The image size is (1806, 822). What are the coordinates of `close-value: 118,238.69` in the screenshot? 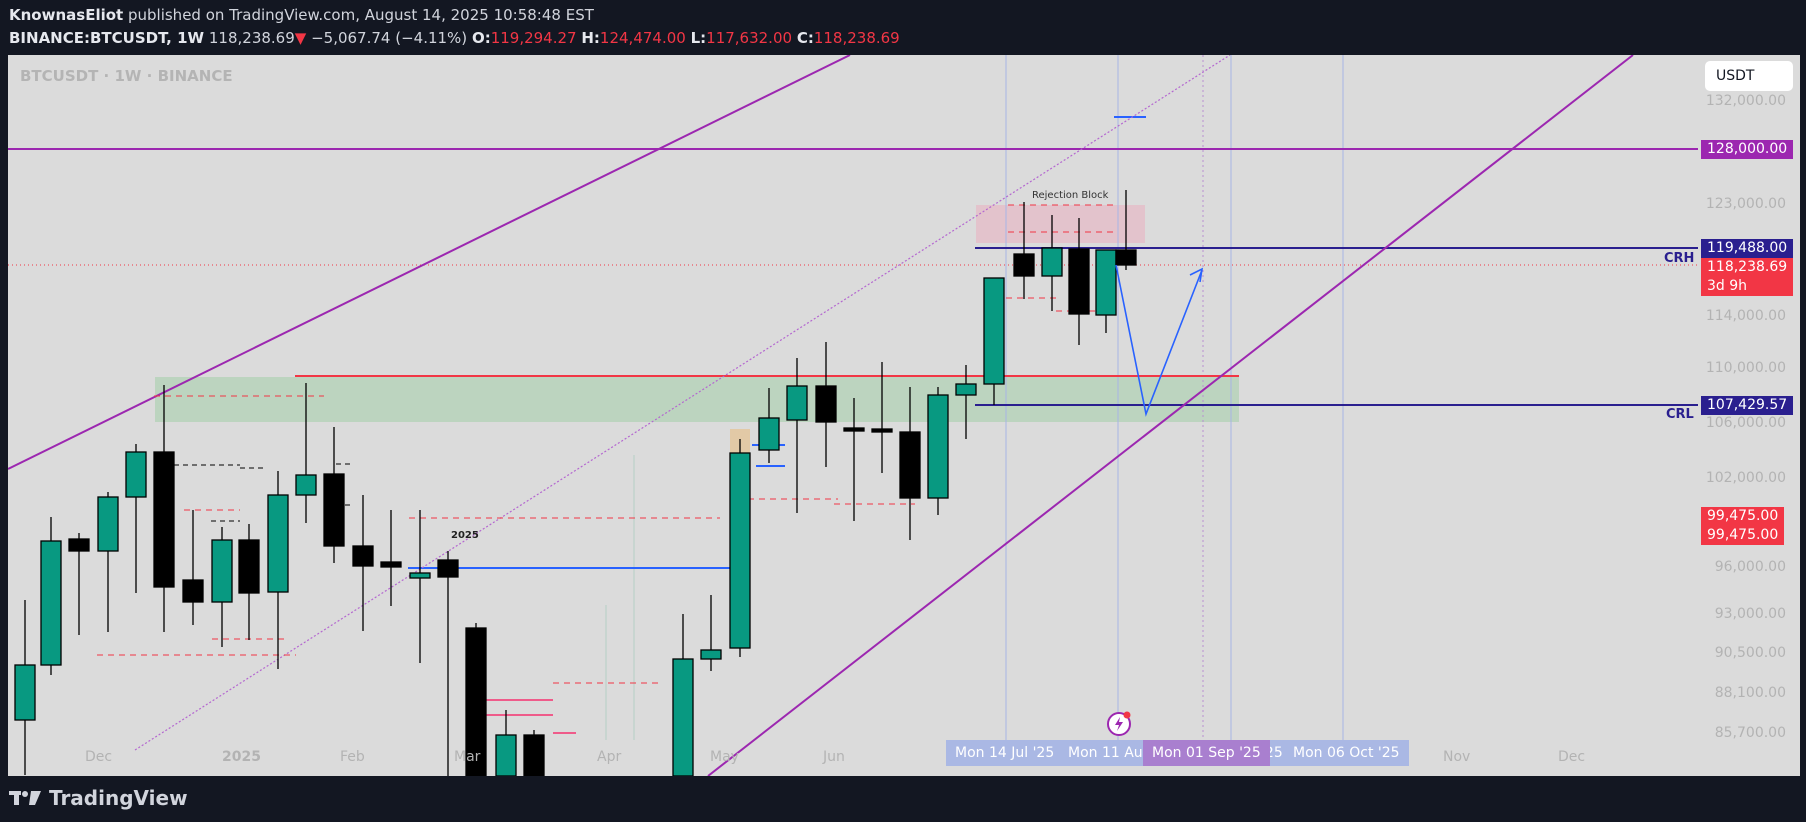 It's located at (856, 38).